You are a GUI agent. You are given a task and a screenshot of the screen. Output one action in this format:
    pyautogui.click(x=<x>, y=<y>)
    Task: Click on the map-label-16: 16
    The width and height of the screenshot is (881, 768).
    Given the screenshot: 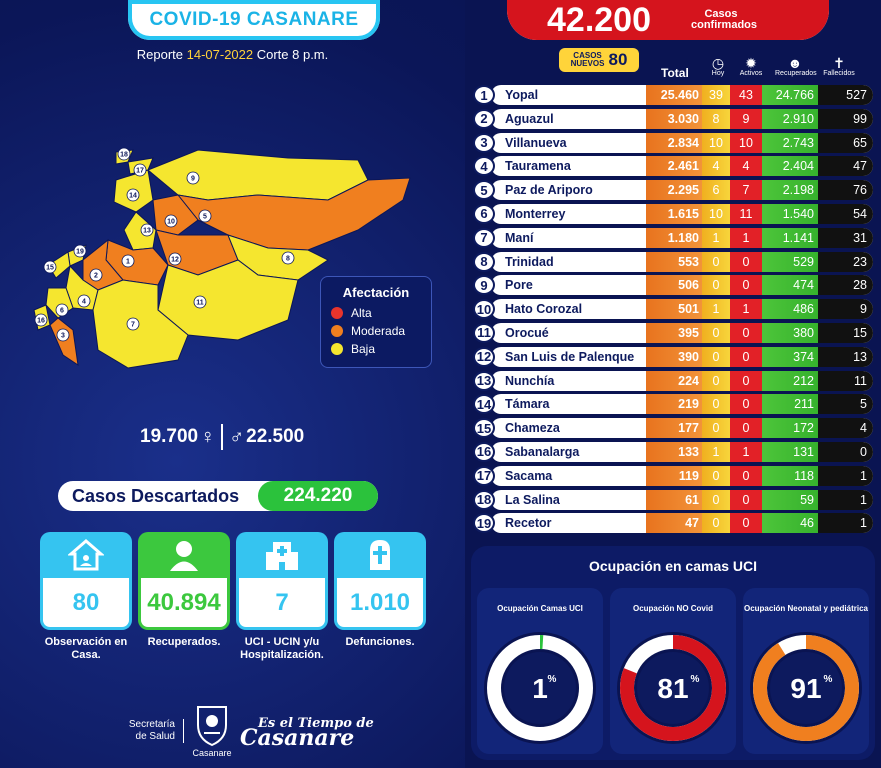 What is the action you would take?
    pyautogui.click(x=41, y=321)
    